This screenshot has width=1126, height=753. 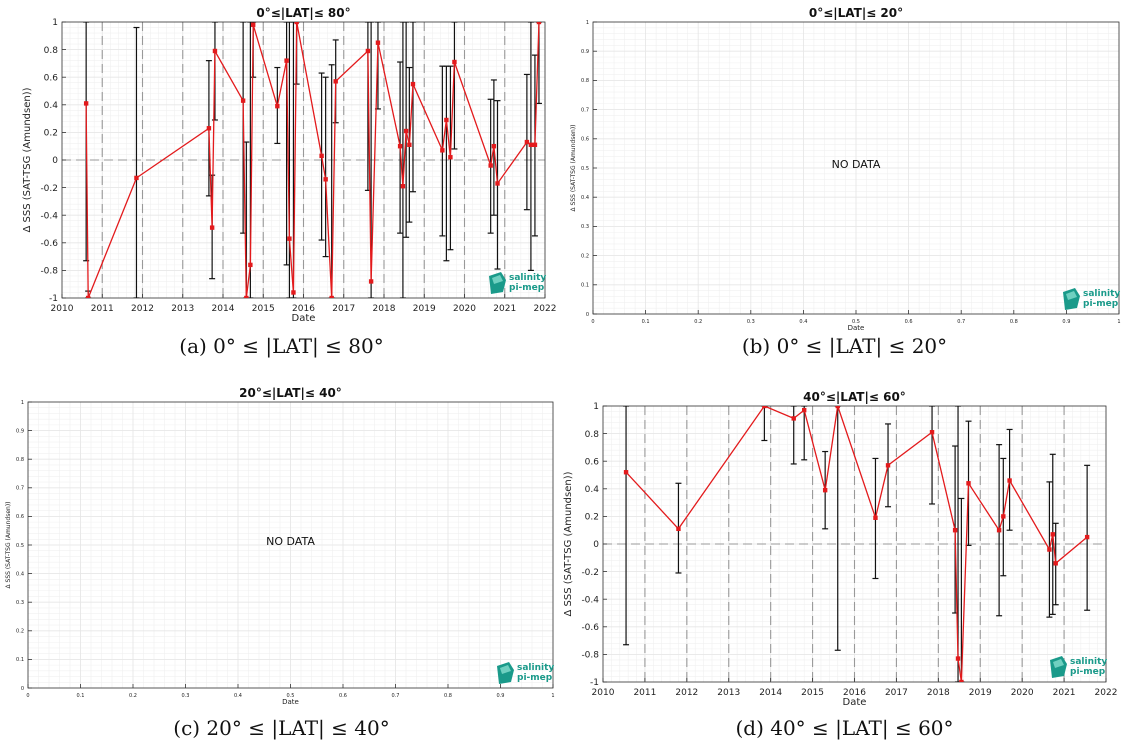 I want to click on y-tick-label: 0.5, so click(x=20, y=546).